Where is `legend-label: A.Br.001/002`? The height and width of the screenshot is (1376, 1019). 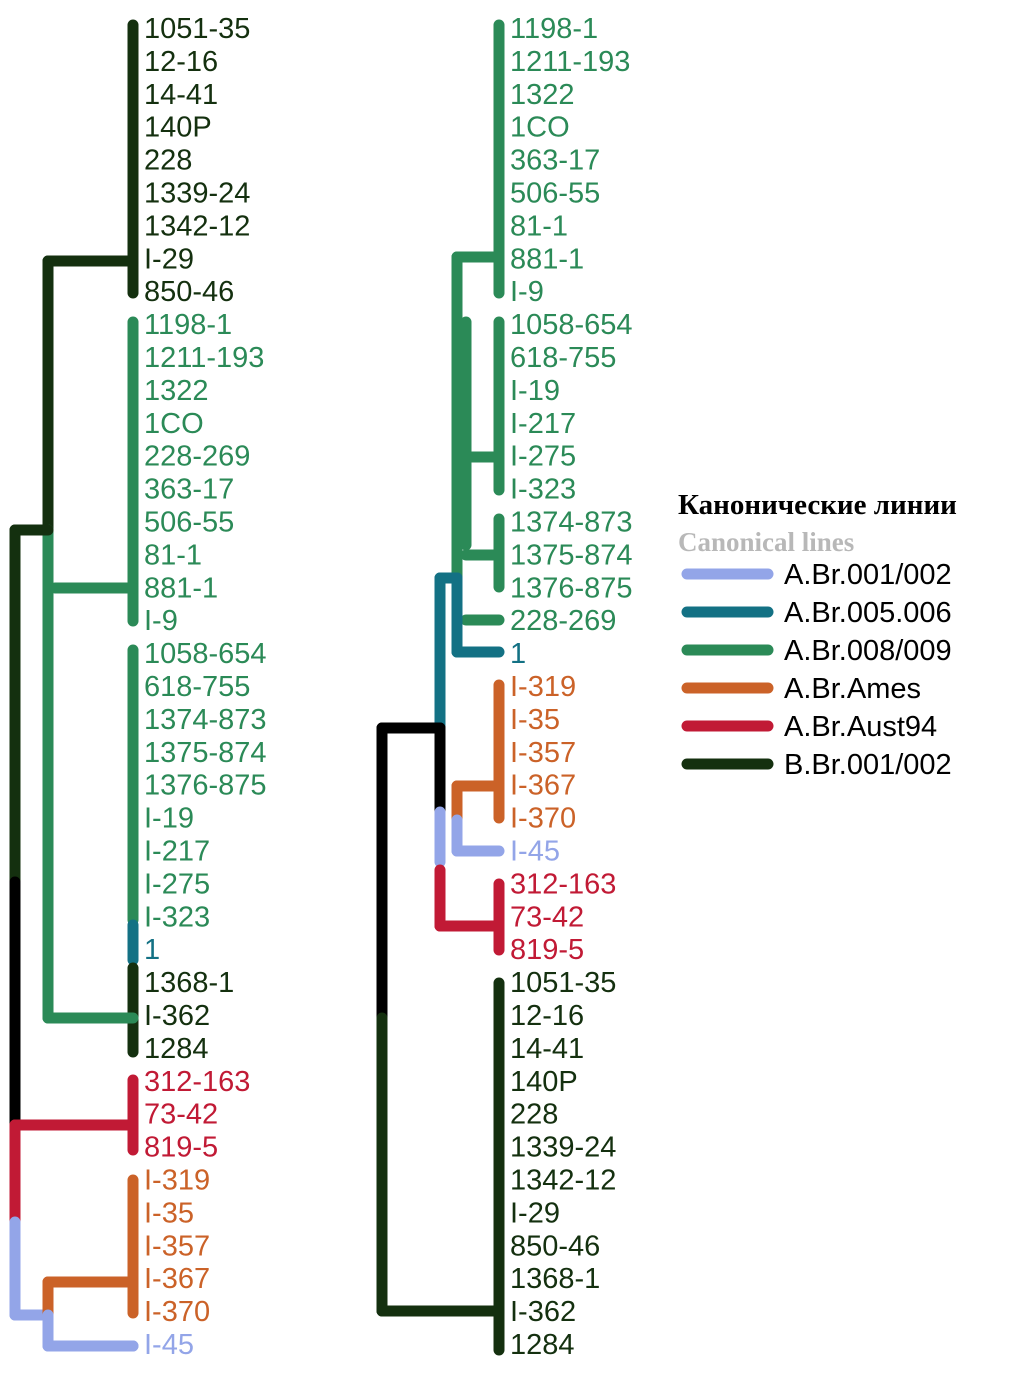 legend-label: A.Br.001/002 is located at coordinates (868, 575).